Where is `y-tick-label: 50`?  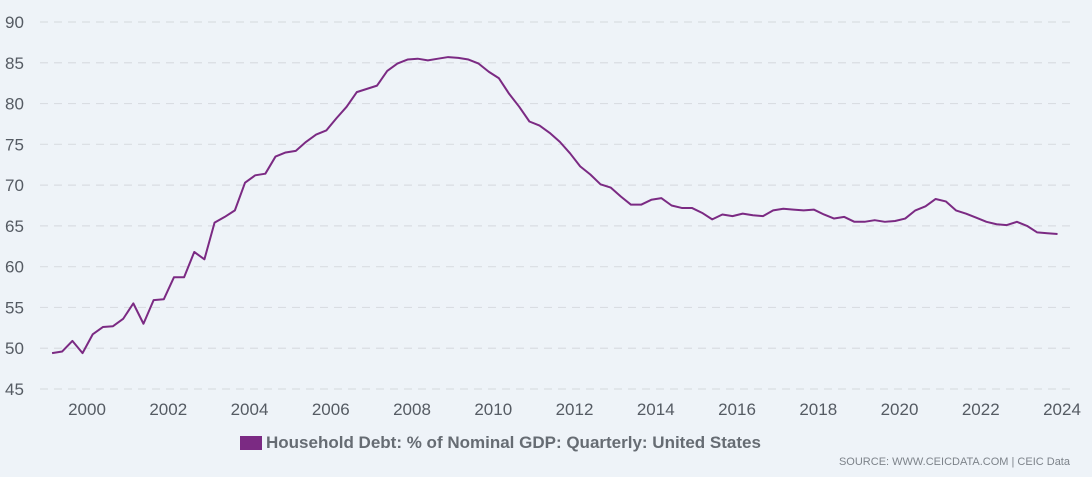
y-tick-label: 50 is located at coordinates (14, 348).